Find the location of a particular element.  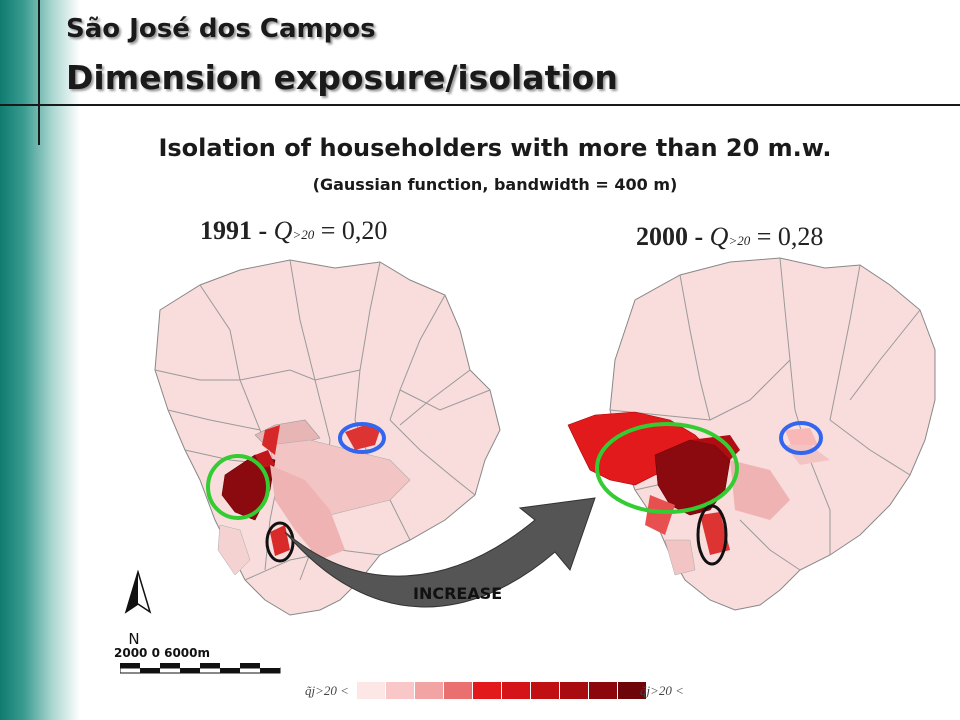

north-arrow-label: N is located at coordinates (134, 639).